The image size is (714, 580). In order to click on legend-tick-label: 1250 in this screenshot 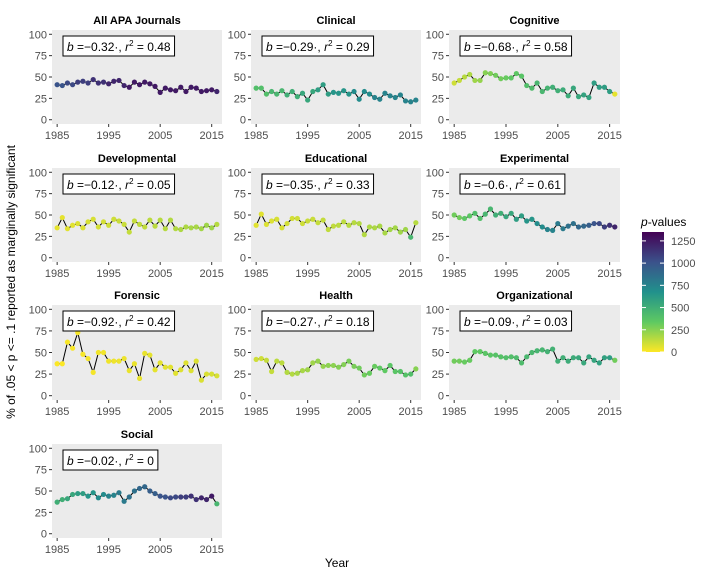, I will do `click(683, 242)`.